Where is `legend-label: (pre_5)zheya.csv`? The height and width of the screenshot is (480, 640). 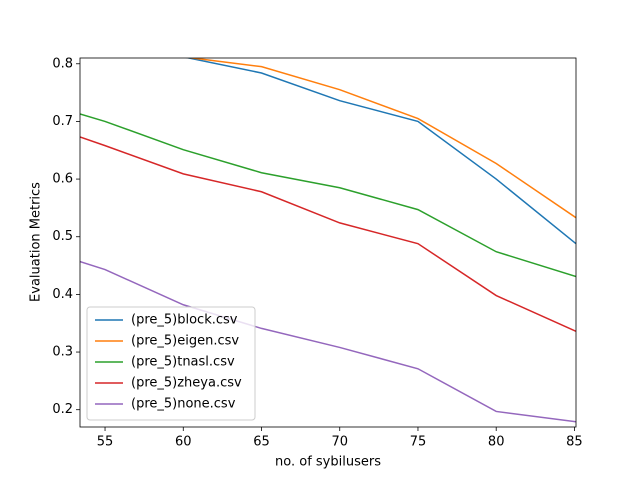 legend-label: (pre_5)zheya.csv is located at coordinates (186, 383).